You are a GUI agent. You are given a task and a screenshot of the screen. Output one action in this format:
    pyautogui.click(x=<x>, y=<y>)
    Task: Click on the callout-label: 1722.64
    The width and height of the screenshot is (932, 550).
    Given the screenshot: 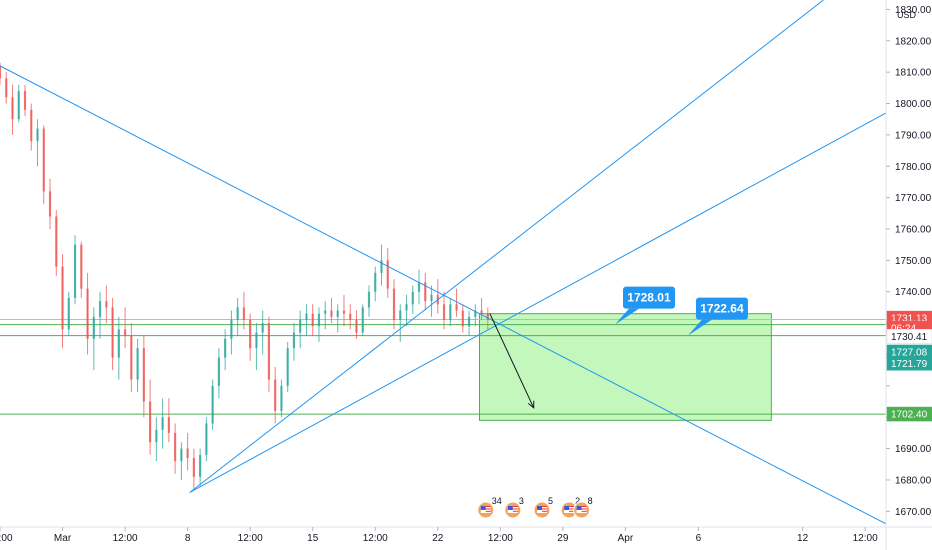 What is the action you would take?
    pyautogui.click(x=722, y=309)
    